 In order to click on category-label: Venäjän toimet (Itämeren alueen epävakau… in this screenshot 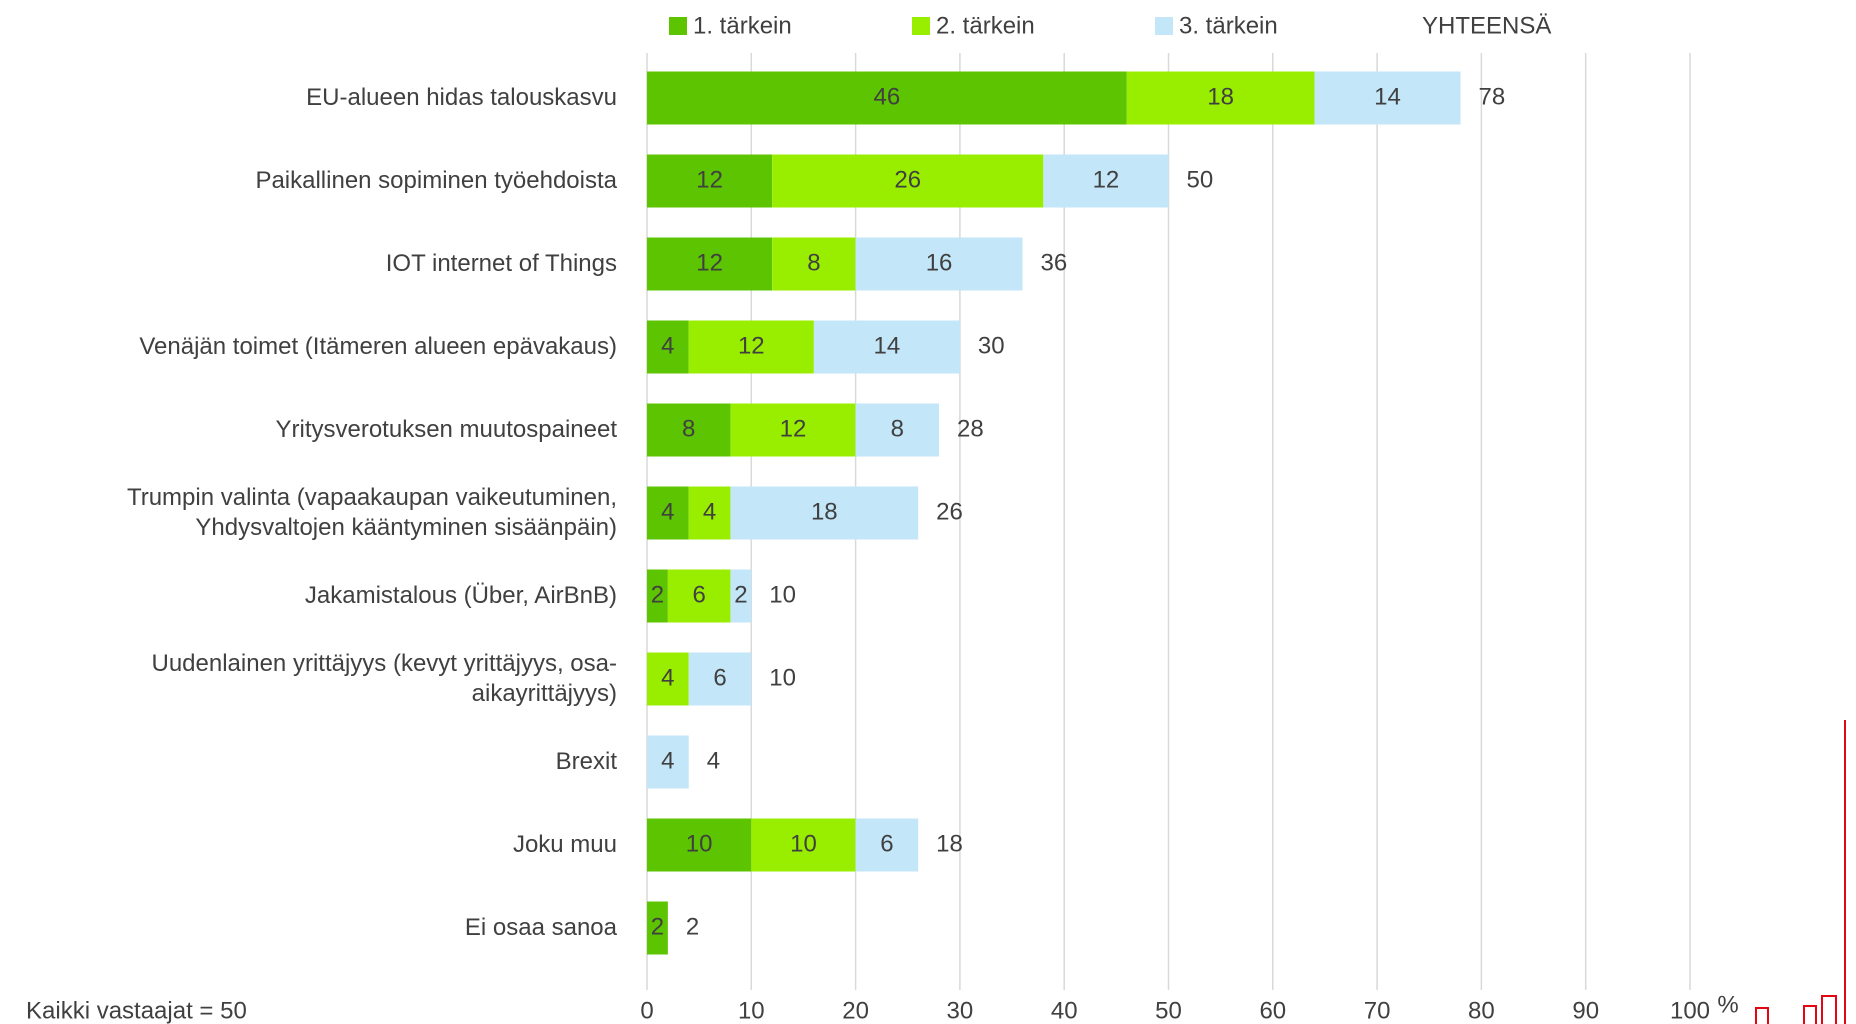, I will do `click(378, 346)`.